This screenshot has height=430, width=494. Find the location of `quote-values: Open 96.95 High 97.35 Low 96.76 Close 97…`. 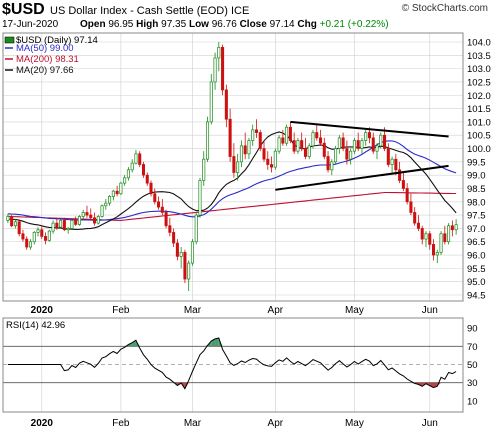

quote-values: Open 96.95 High 97.35 Low 96.76 Close 97… is located at coordinates (234, 24).